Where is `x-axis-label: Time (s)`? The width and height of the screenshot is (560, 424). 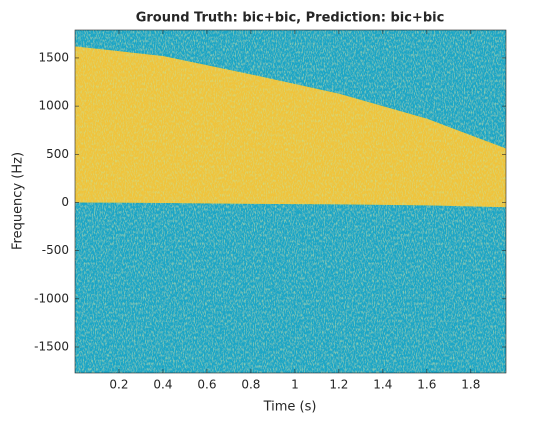
x-axis-label: Time (s) is located at coordinates (290, 407).